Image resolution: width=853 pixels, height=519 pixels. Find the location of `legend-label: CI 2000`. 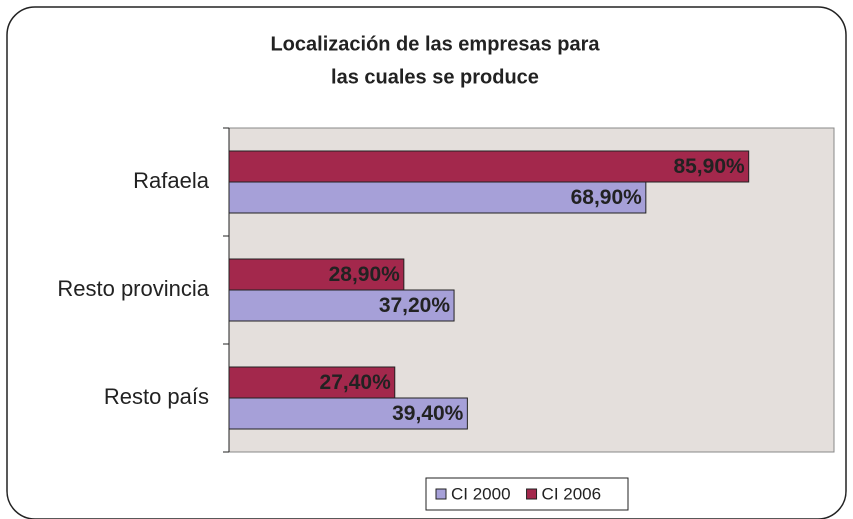

legend-label: CI 2000 is located at coordinates (481, 493).